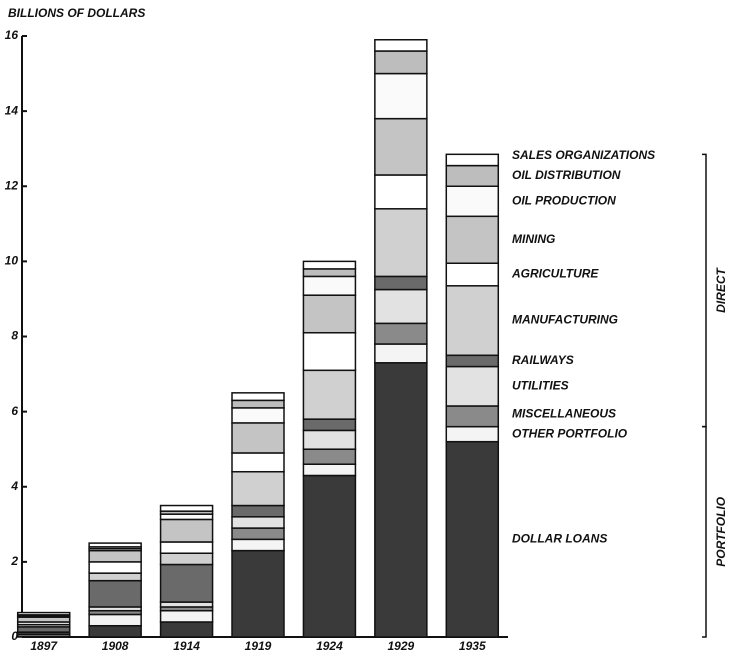 Image resolution: width=732 pixels, height=657 pixels. Describe the element at coordinates (258, 646) in the screenshot. I see `x-tick-label: 1919` at that location.